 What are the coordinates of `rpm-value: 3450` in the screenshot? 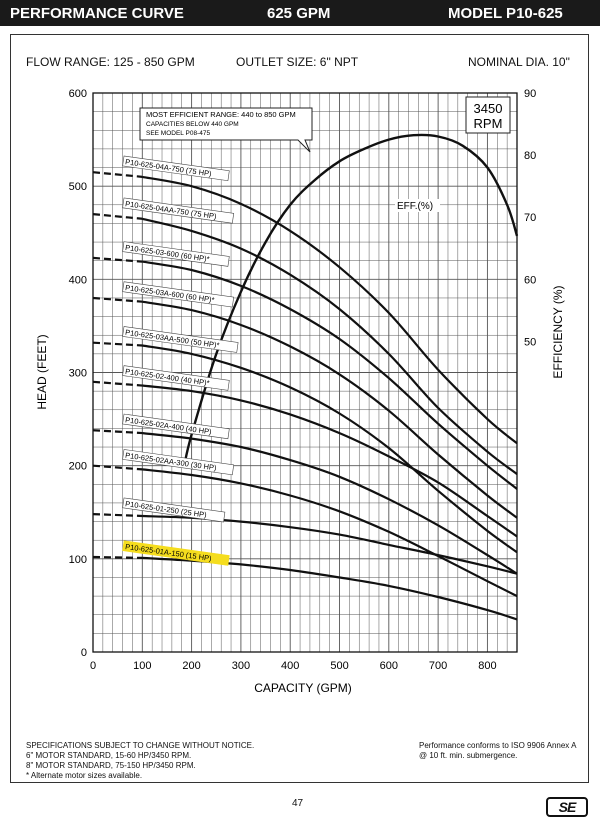 It's located at (488, 108).